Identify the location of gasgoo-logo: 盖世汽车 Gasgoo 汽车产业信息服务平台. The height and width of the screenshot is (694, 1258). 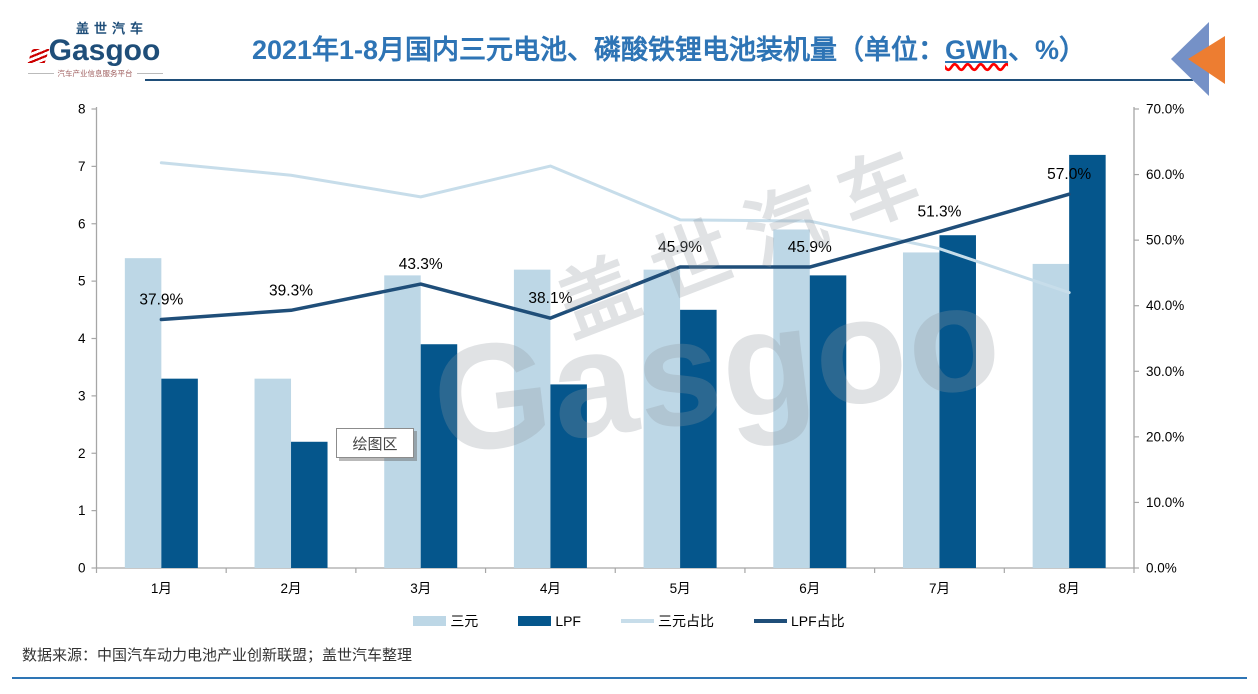
(95, 50).